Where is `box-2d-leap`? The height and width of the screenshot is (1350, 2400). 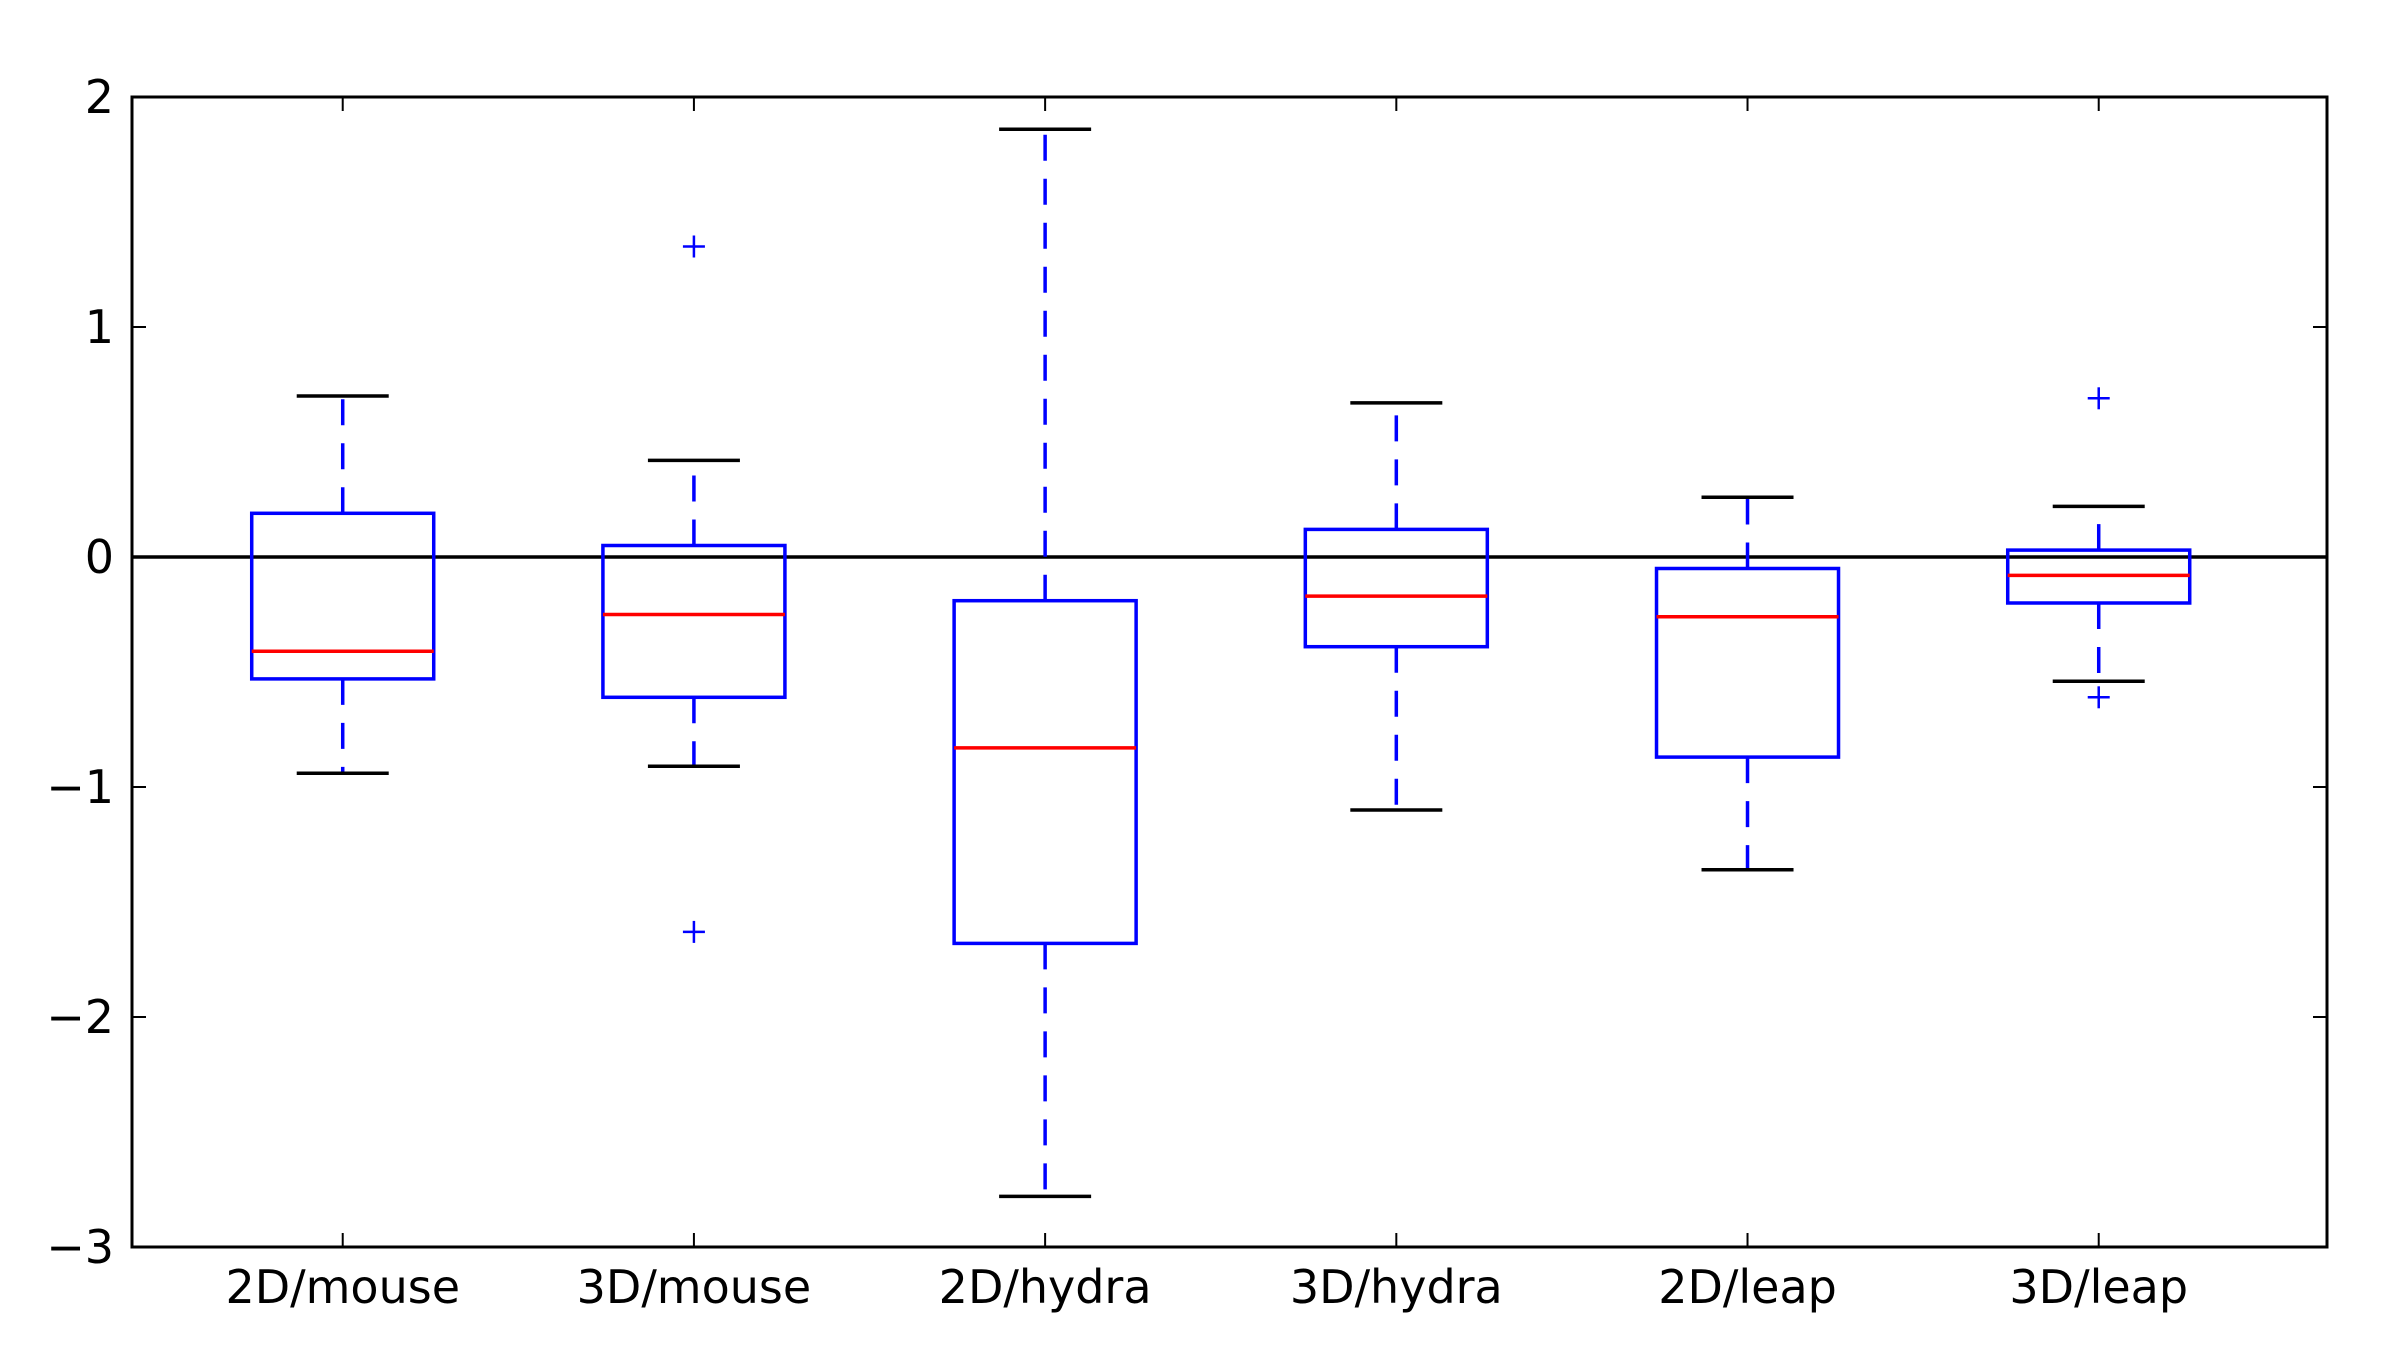
box-2d-leap is located at coordinates (1747, 683).